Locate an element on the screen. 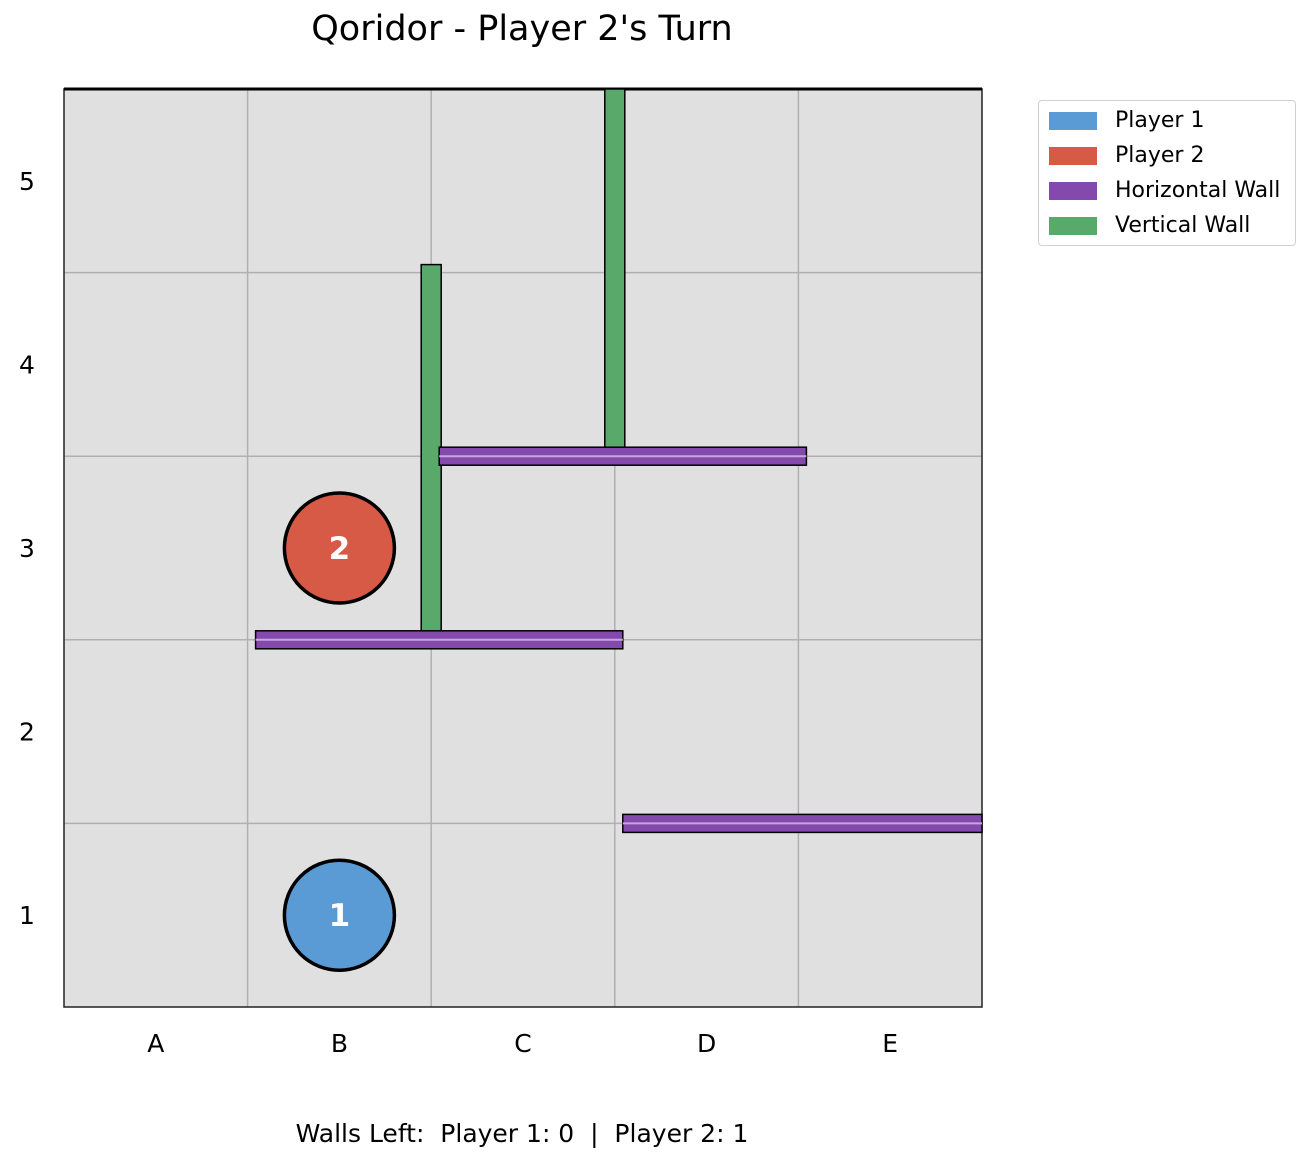 The width and height of the screenshot is (1310, 1162). legend-item-horizontal-wall: Horizontal Wall is located at coordinates (1164, 190).